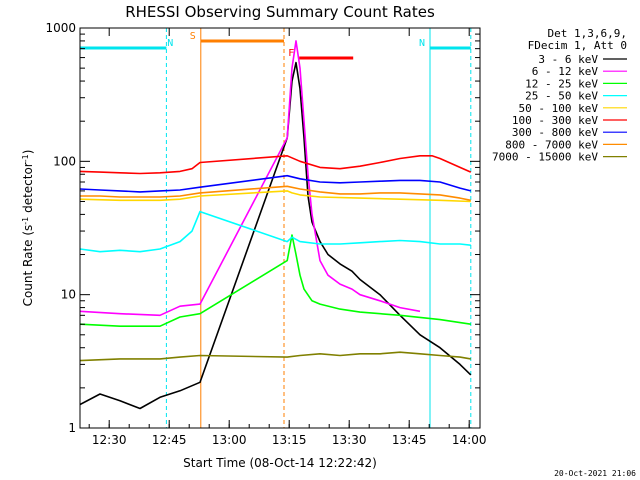 This screenshot has height=480, width=640. Describe the element at coordinates (72, 428) in the screenshot. I see `y-tick-label: 1` at that location.